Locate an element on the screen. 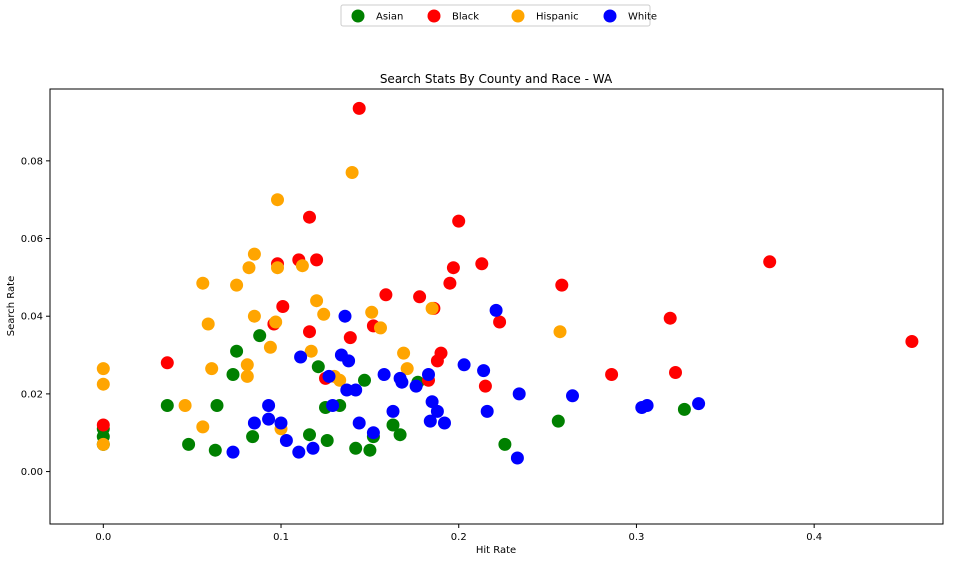 The width and height of the screenshot is (953, 562). x-tick-label: 0.1 is located at coordinates (281, 537).